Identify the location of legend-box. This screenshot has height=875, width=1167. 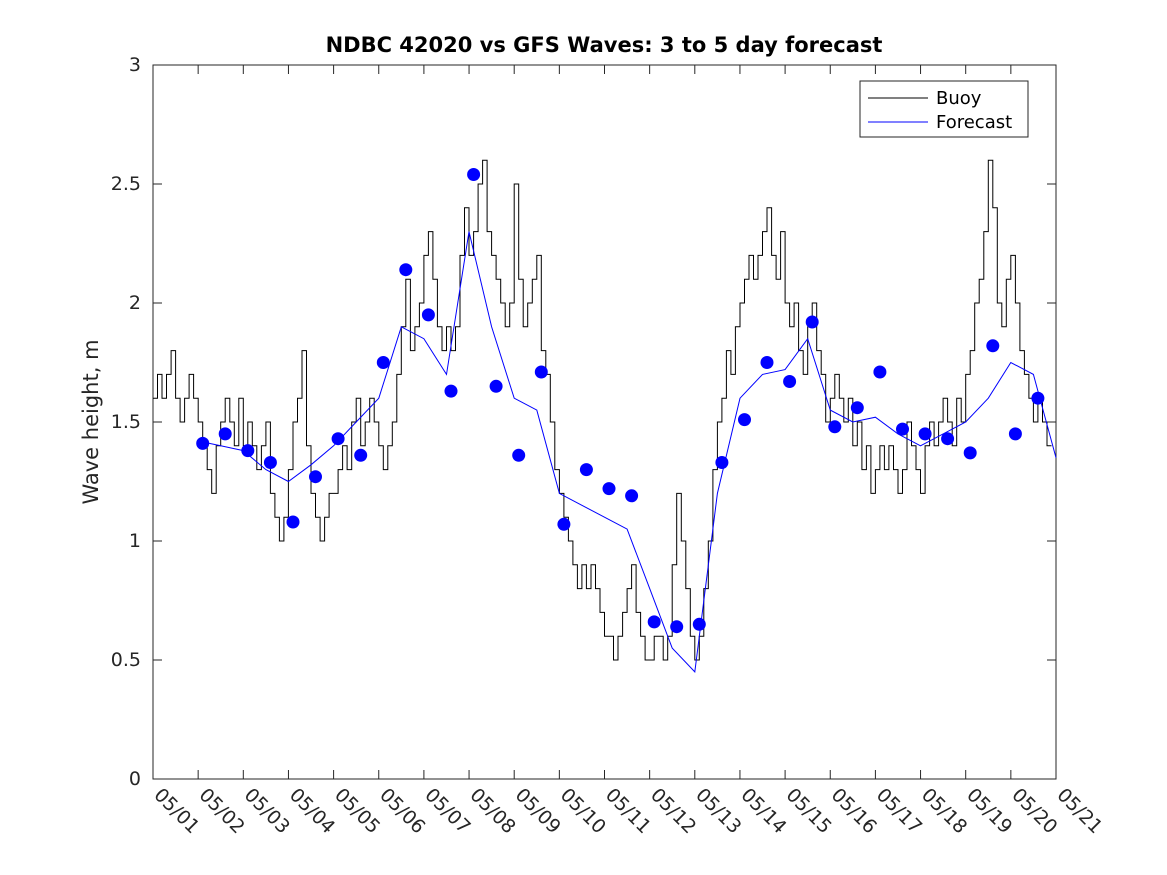
(944, 109).